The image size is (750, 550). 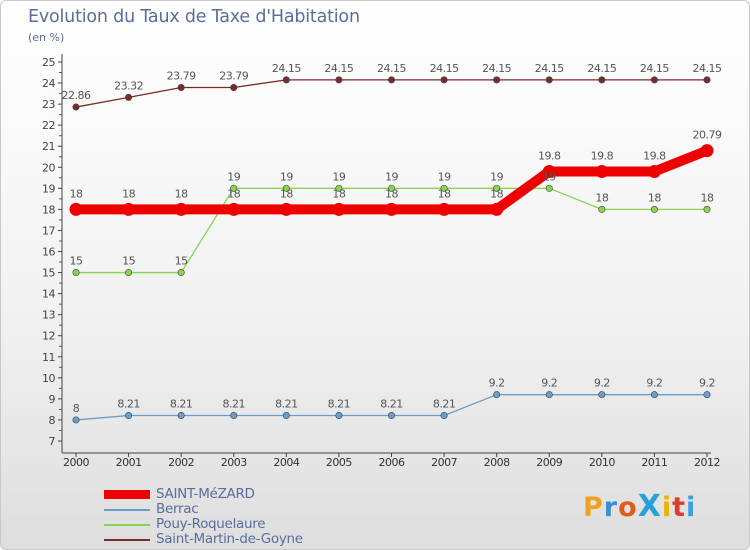 What do you see at coordinates (205, 494) in the screenshot?
I see `legend-label: SAINT-MéZARD` at bounding box center [205, 494].